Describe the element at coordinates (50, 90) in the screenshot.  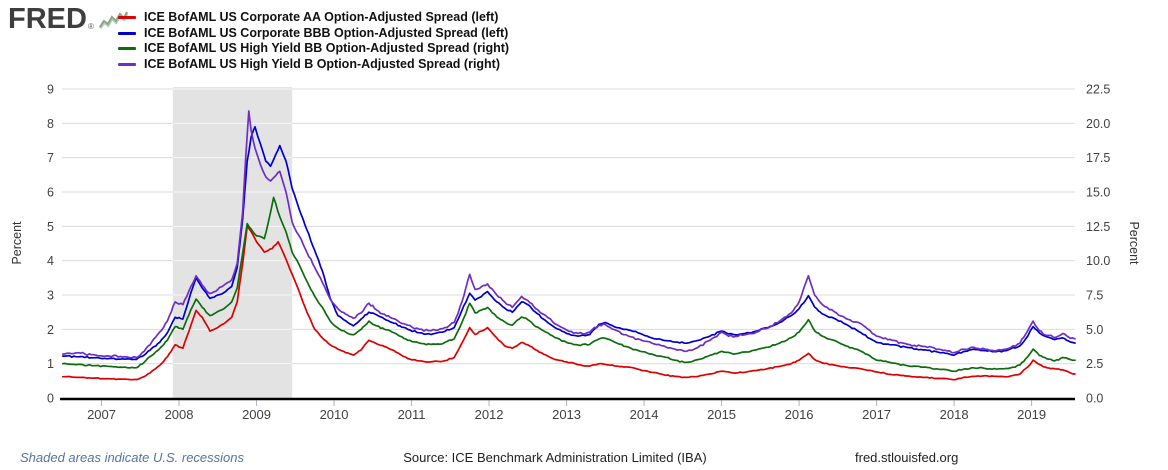
I see `y-axis-tick-label-left: 9` at that location.